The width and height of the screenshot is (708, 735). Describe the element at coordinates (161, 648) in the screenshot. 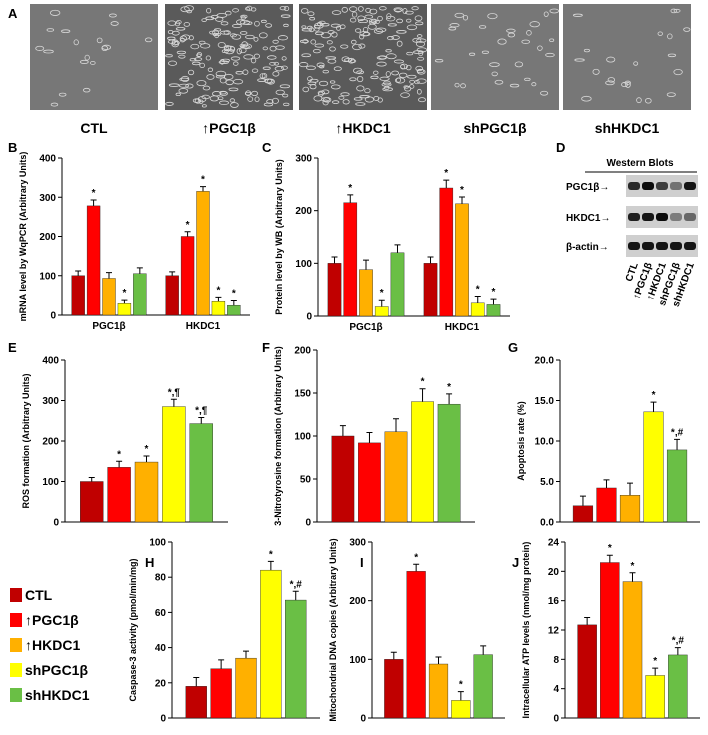

I see `y-tick-label: 40` at that location.